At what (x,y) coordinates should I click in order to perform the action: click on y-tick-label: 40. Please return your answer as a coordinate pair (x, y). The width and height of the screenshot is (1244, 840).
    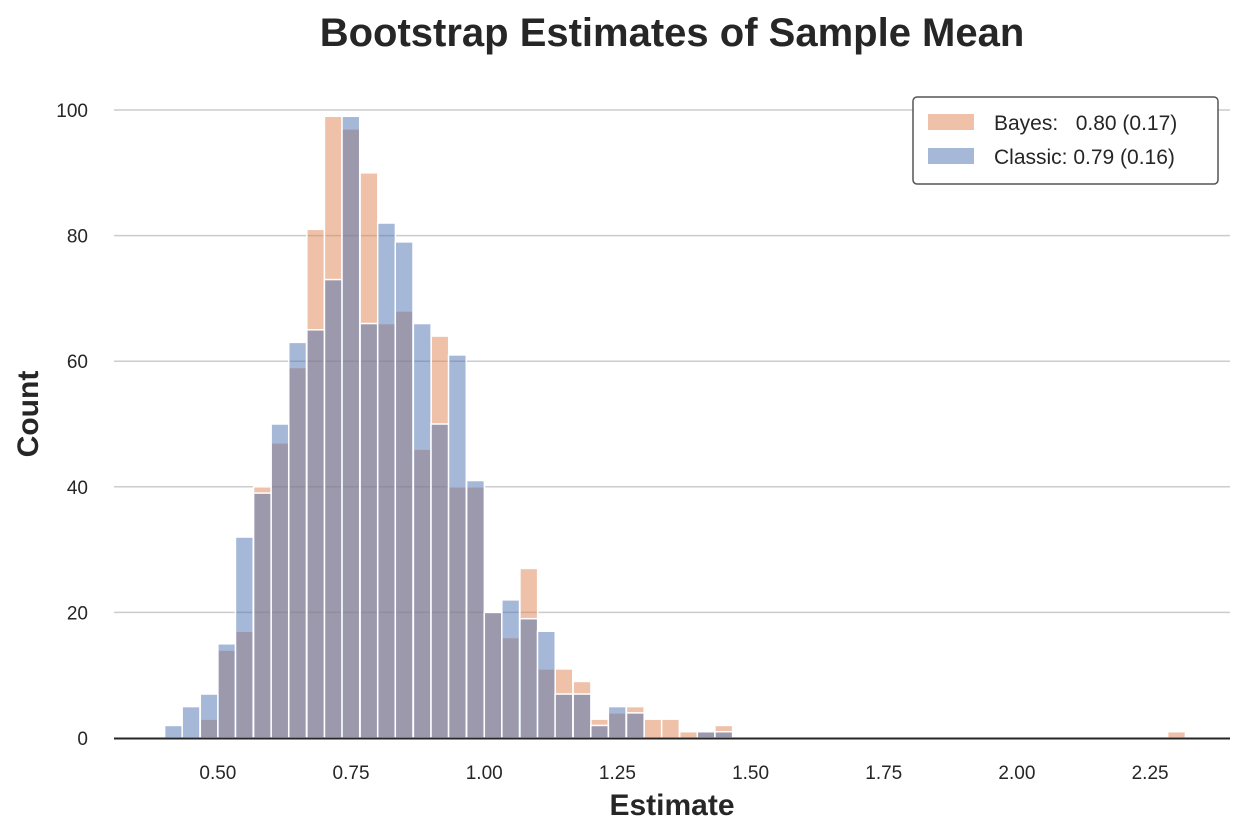
    Looking at the image, I should click on (77, 488).